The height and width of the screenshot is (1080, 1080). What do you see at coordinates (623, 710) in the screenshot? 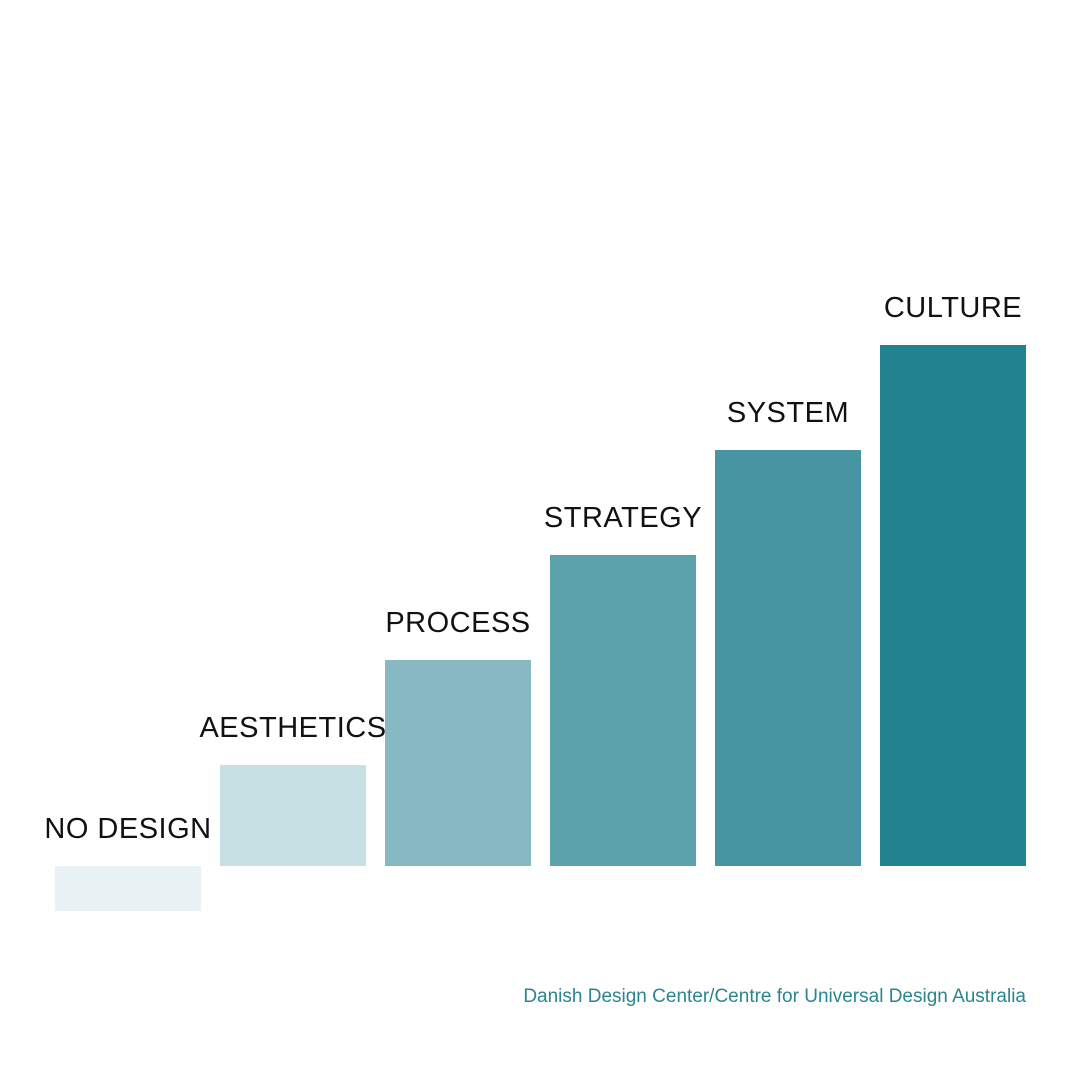
I see `bar-strategy` at bounding box center [623, 710].